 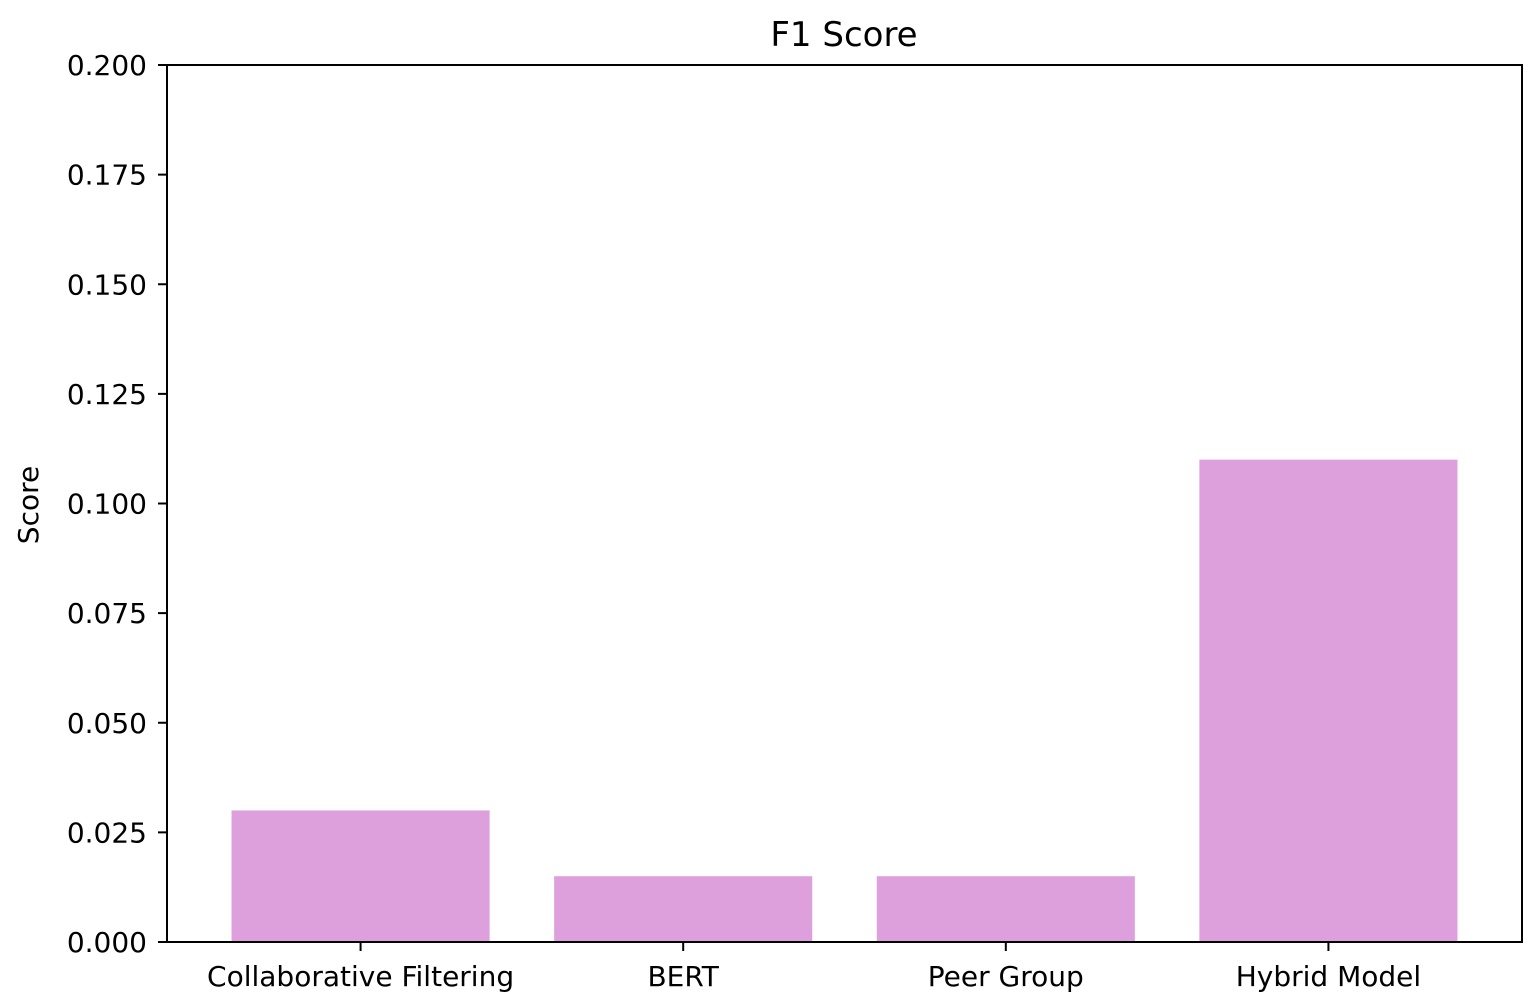 What do you see at coordinates (107, 394) in the screenshot?
I see `y-tick-label: 0.125` at bounding box center [107, 394].